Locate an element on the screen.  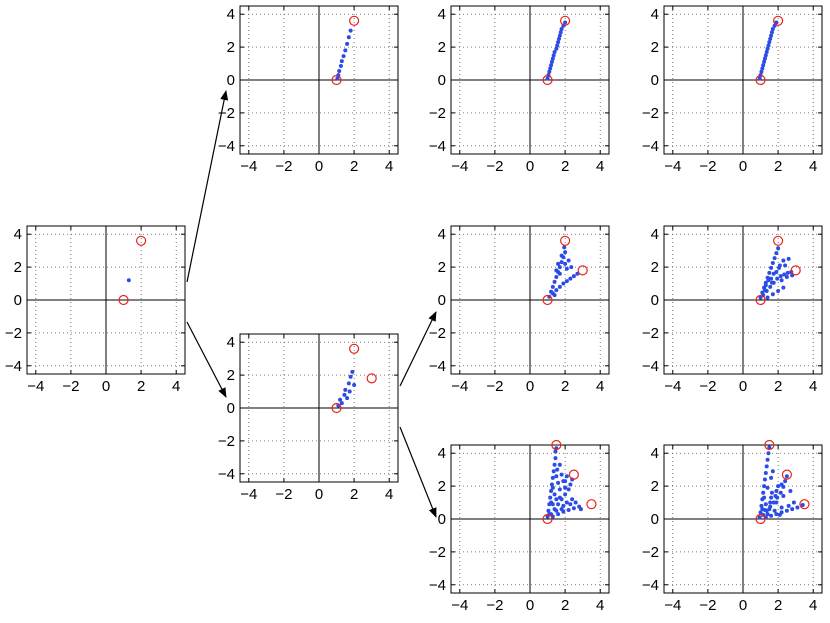
panel-2: −4 −2 0 2 4 −4 −2 0 2 4 is located at coordinates (308, 418).